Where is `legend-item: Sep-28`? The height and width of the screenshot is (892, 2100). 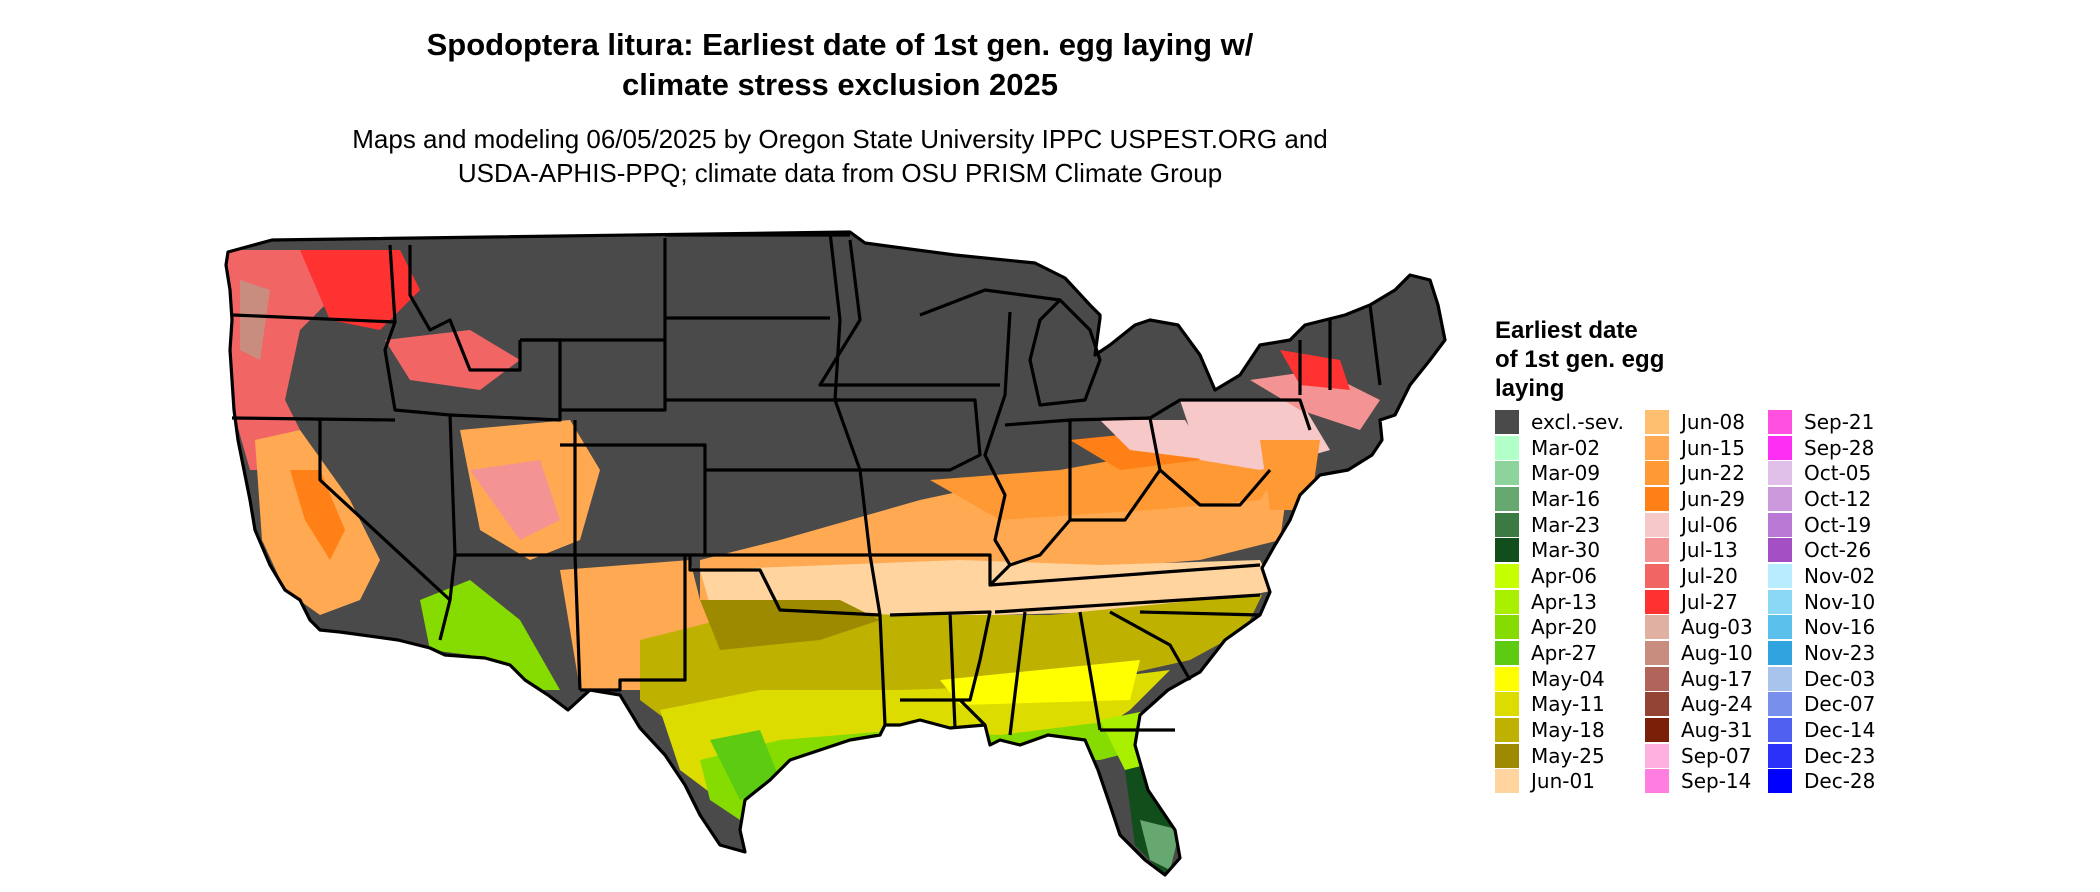 legend-item: Sep-28 is located at coordinates (1821, 448).